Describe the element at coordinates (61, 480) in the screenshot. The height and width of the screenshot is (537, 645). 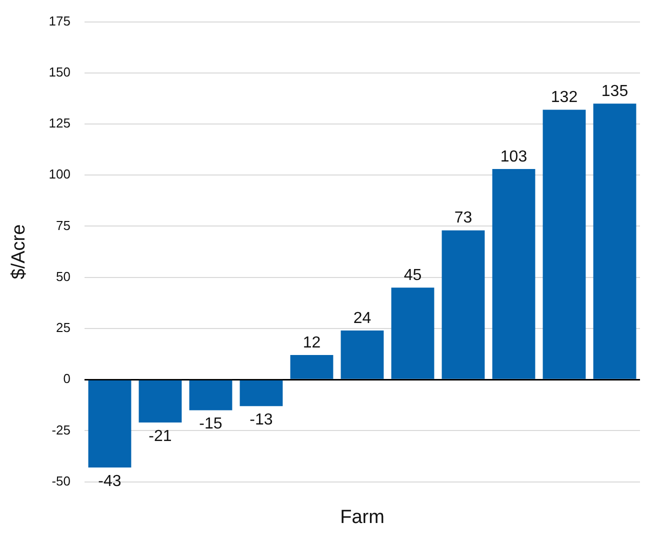
I see `y-tick-label: -50` at that location.